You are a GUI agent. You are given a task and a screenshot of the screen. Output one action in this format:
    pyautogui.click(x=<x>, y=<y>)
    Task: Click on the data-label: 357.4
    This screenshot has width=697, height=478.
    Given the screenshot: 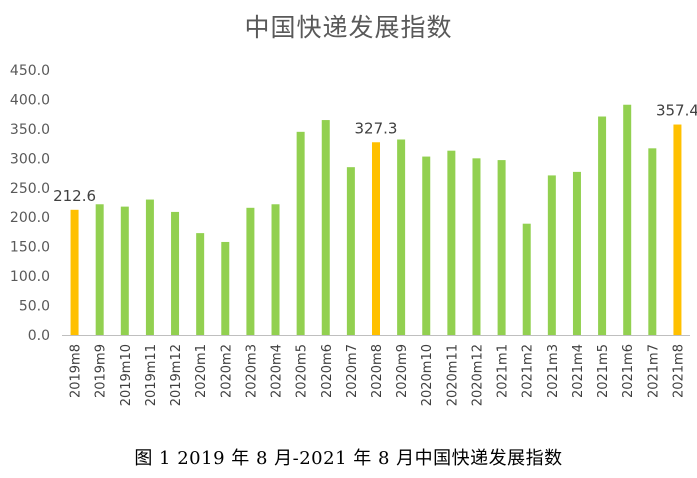 What is the action you would take?
    pyautogui.click(x=676, y=111)
    